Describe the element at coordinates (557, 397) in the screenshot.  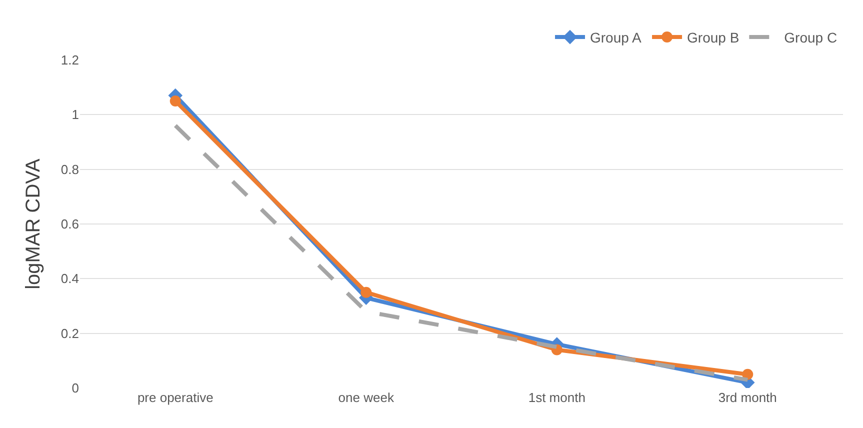
I see `x-tick-label: 1st month` at that location.